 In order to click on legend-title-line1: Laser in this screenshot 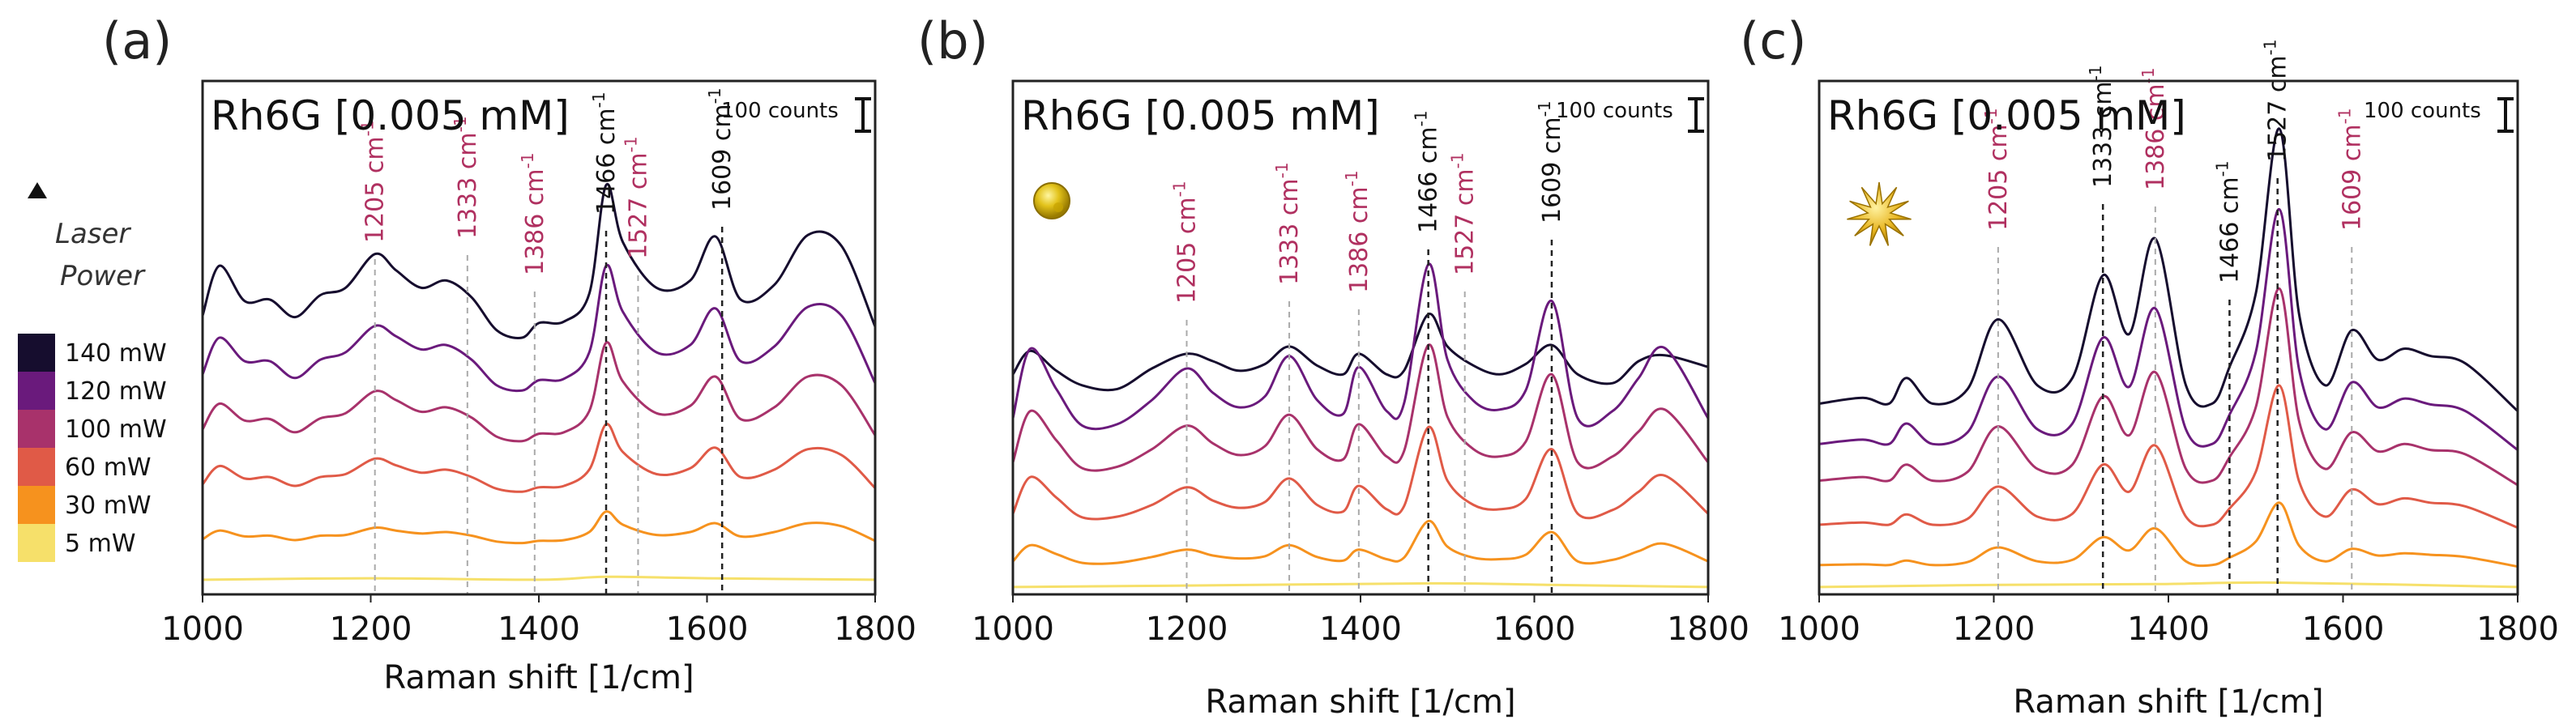, I will do `click(93, 234)`.